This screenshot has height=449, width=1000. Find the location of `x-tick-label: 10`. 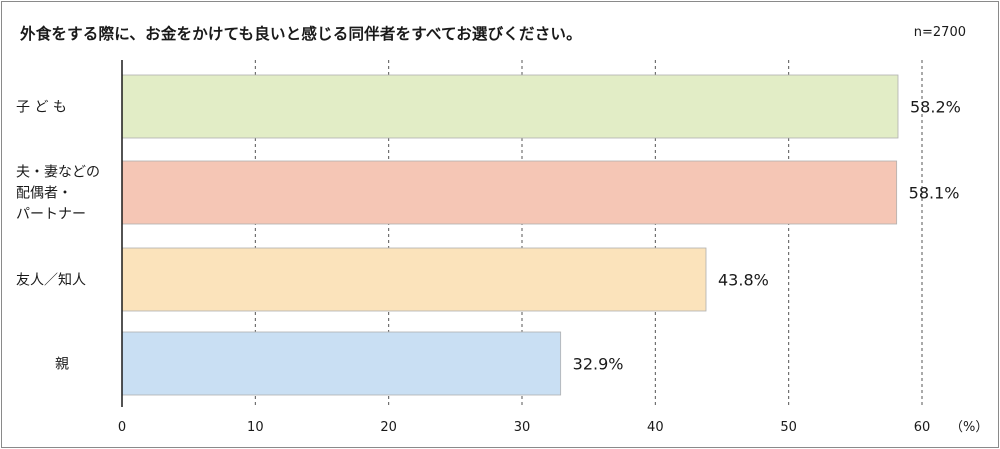

x-tick-label: 10 is located at coordinates (255, 427).